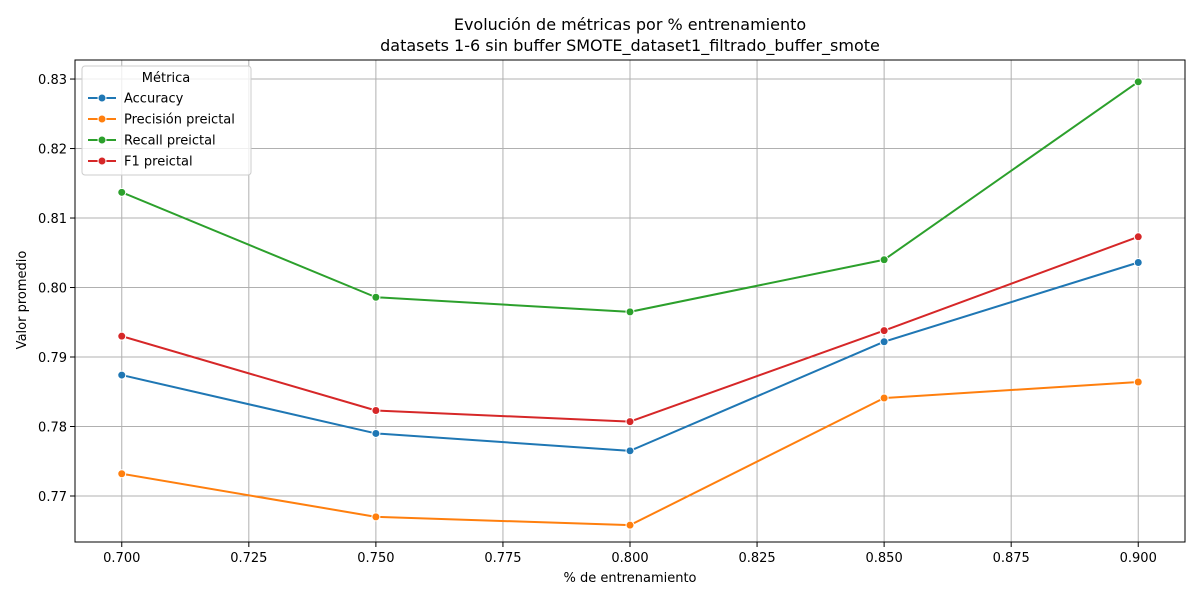 The image size is (1200, 600). What do you see at coordinates (166, 78) in the screenshot?
I see `legend-title: Métrica` at bounding box center [166, 78].